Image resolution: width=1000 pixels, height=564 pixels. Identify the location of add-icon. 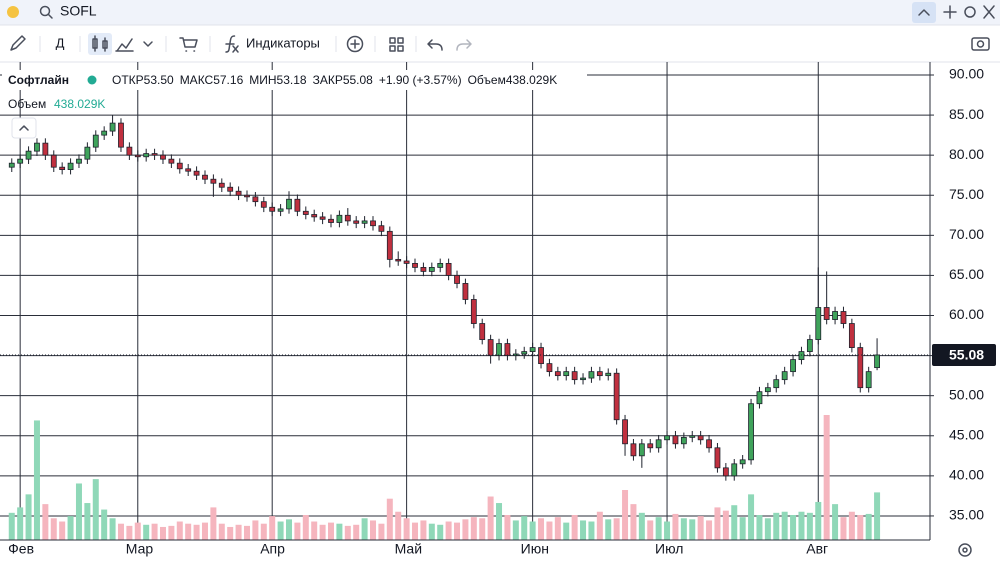
(950, 12).